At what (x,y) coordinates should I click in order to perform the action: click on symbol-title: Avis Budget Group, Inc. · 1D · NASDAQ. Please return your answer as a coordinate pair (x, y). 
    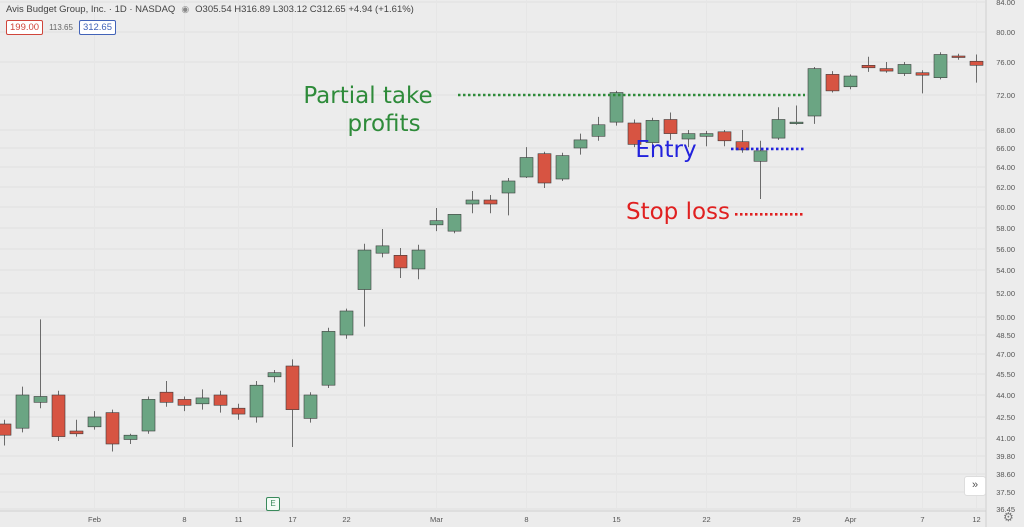
    Looking at the image, I should click on (91, 9).